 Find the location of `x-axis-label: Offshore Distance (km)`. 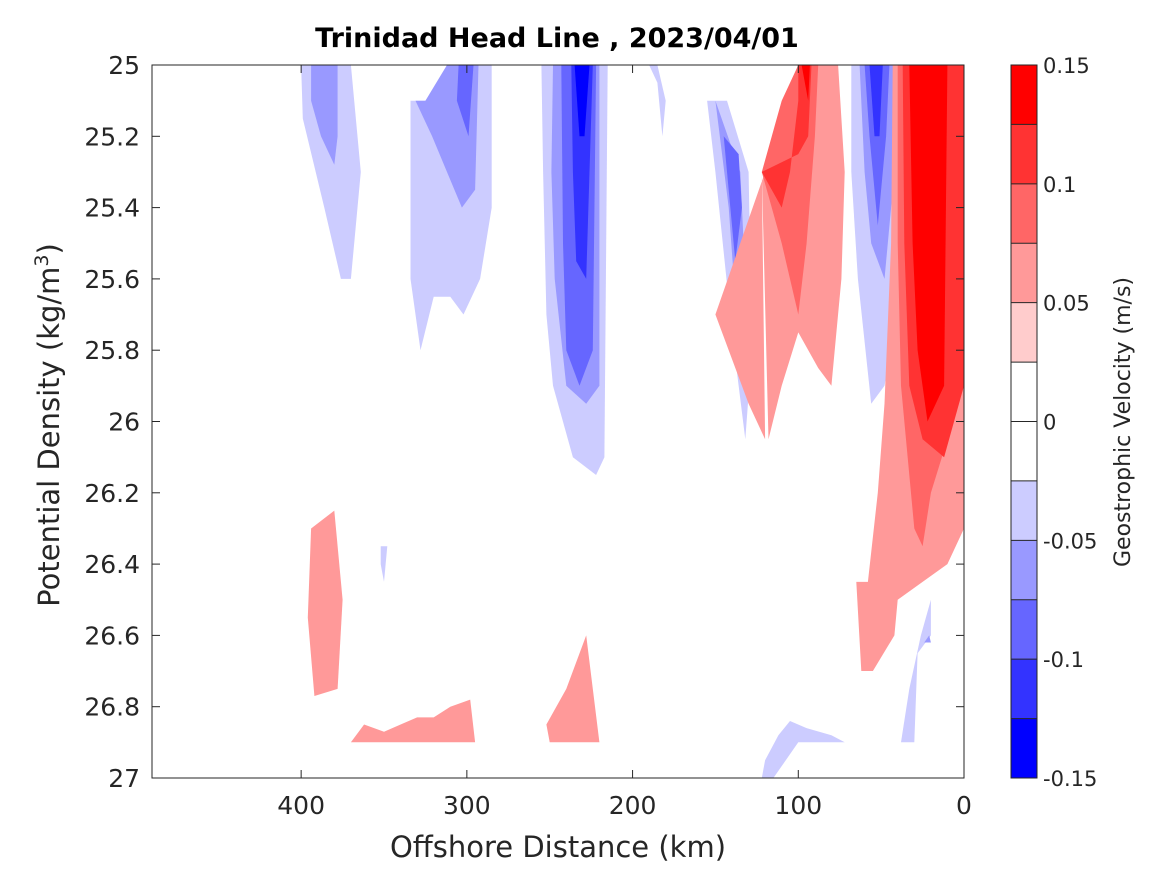

x-axis-label: Offshore Distance (km) is located at coordinates (558, 847).